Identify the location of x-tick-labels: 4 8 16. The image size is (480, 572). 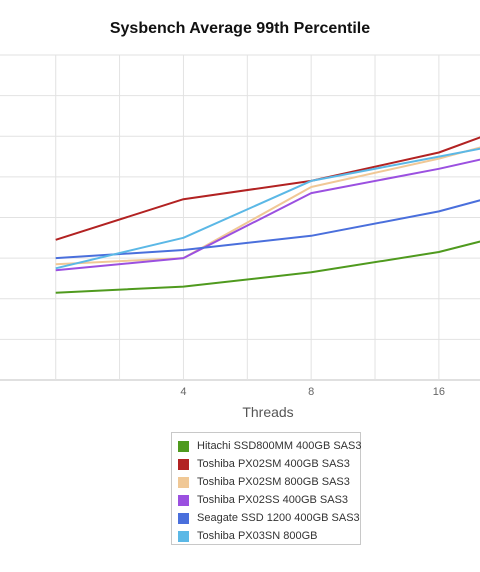
(312, 392).